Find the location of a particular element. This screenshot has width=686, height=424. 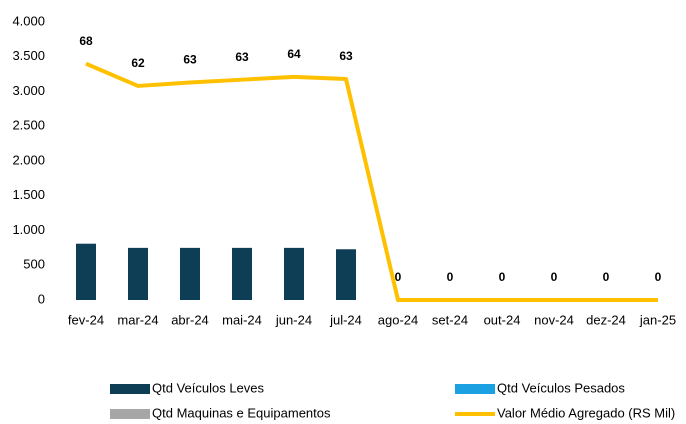

y-tick-label: 4.000 is located at coordinates (28, 20).